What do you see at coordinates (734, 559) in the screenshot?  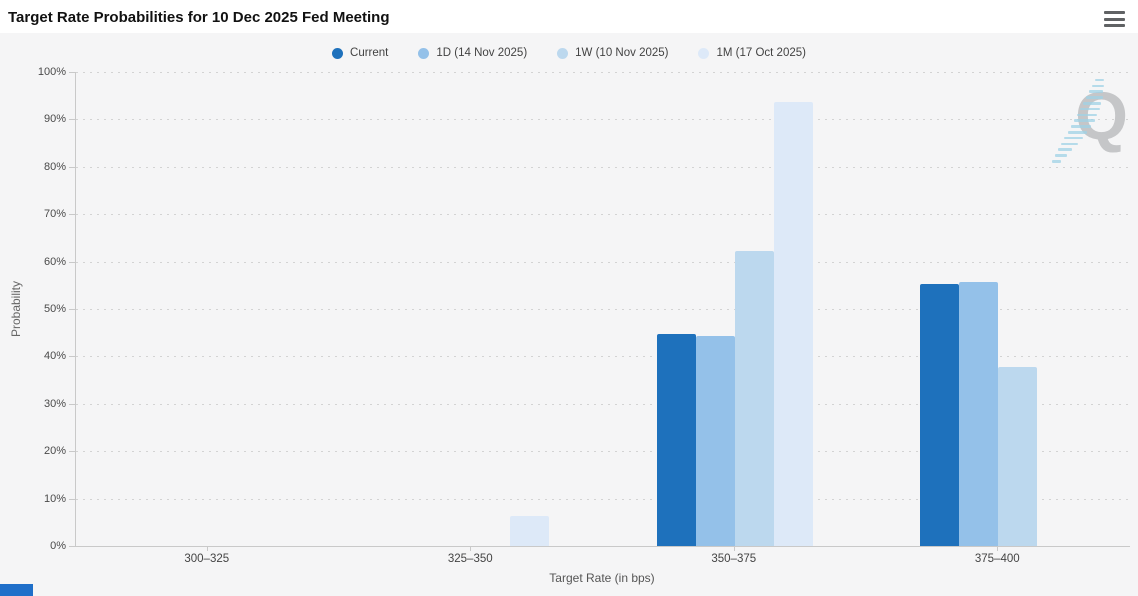 I see `x-tick-label: 350–375` at bounding box center [734, 559].